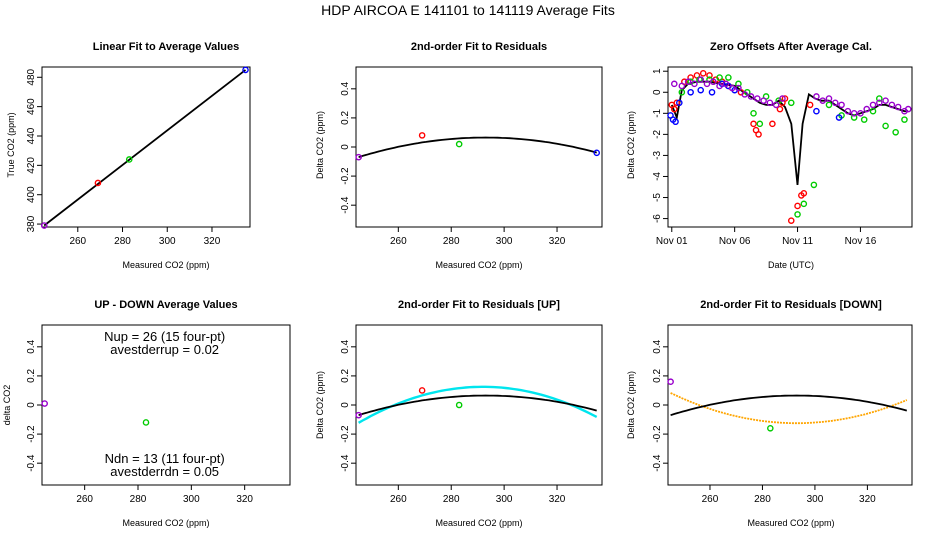 Image resolution: width=936 pixels, height=540 pixels. I want to click on annotation-text: Nup = 26 (15 four-pt), so click(164, 336).